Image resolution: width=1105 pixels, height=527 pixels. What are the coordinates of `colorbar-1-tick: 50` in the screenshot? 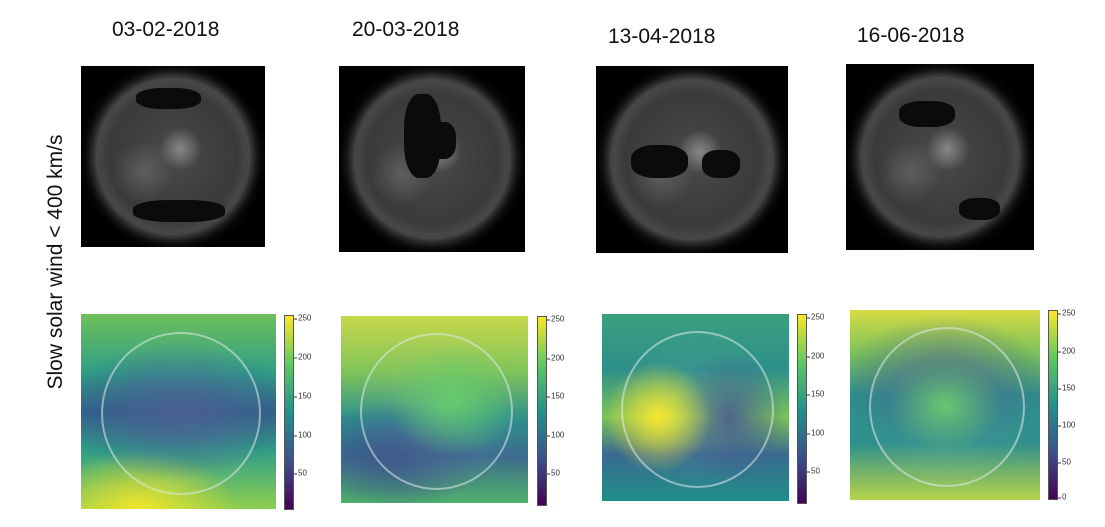 It's located at (300, 473).